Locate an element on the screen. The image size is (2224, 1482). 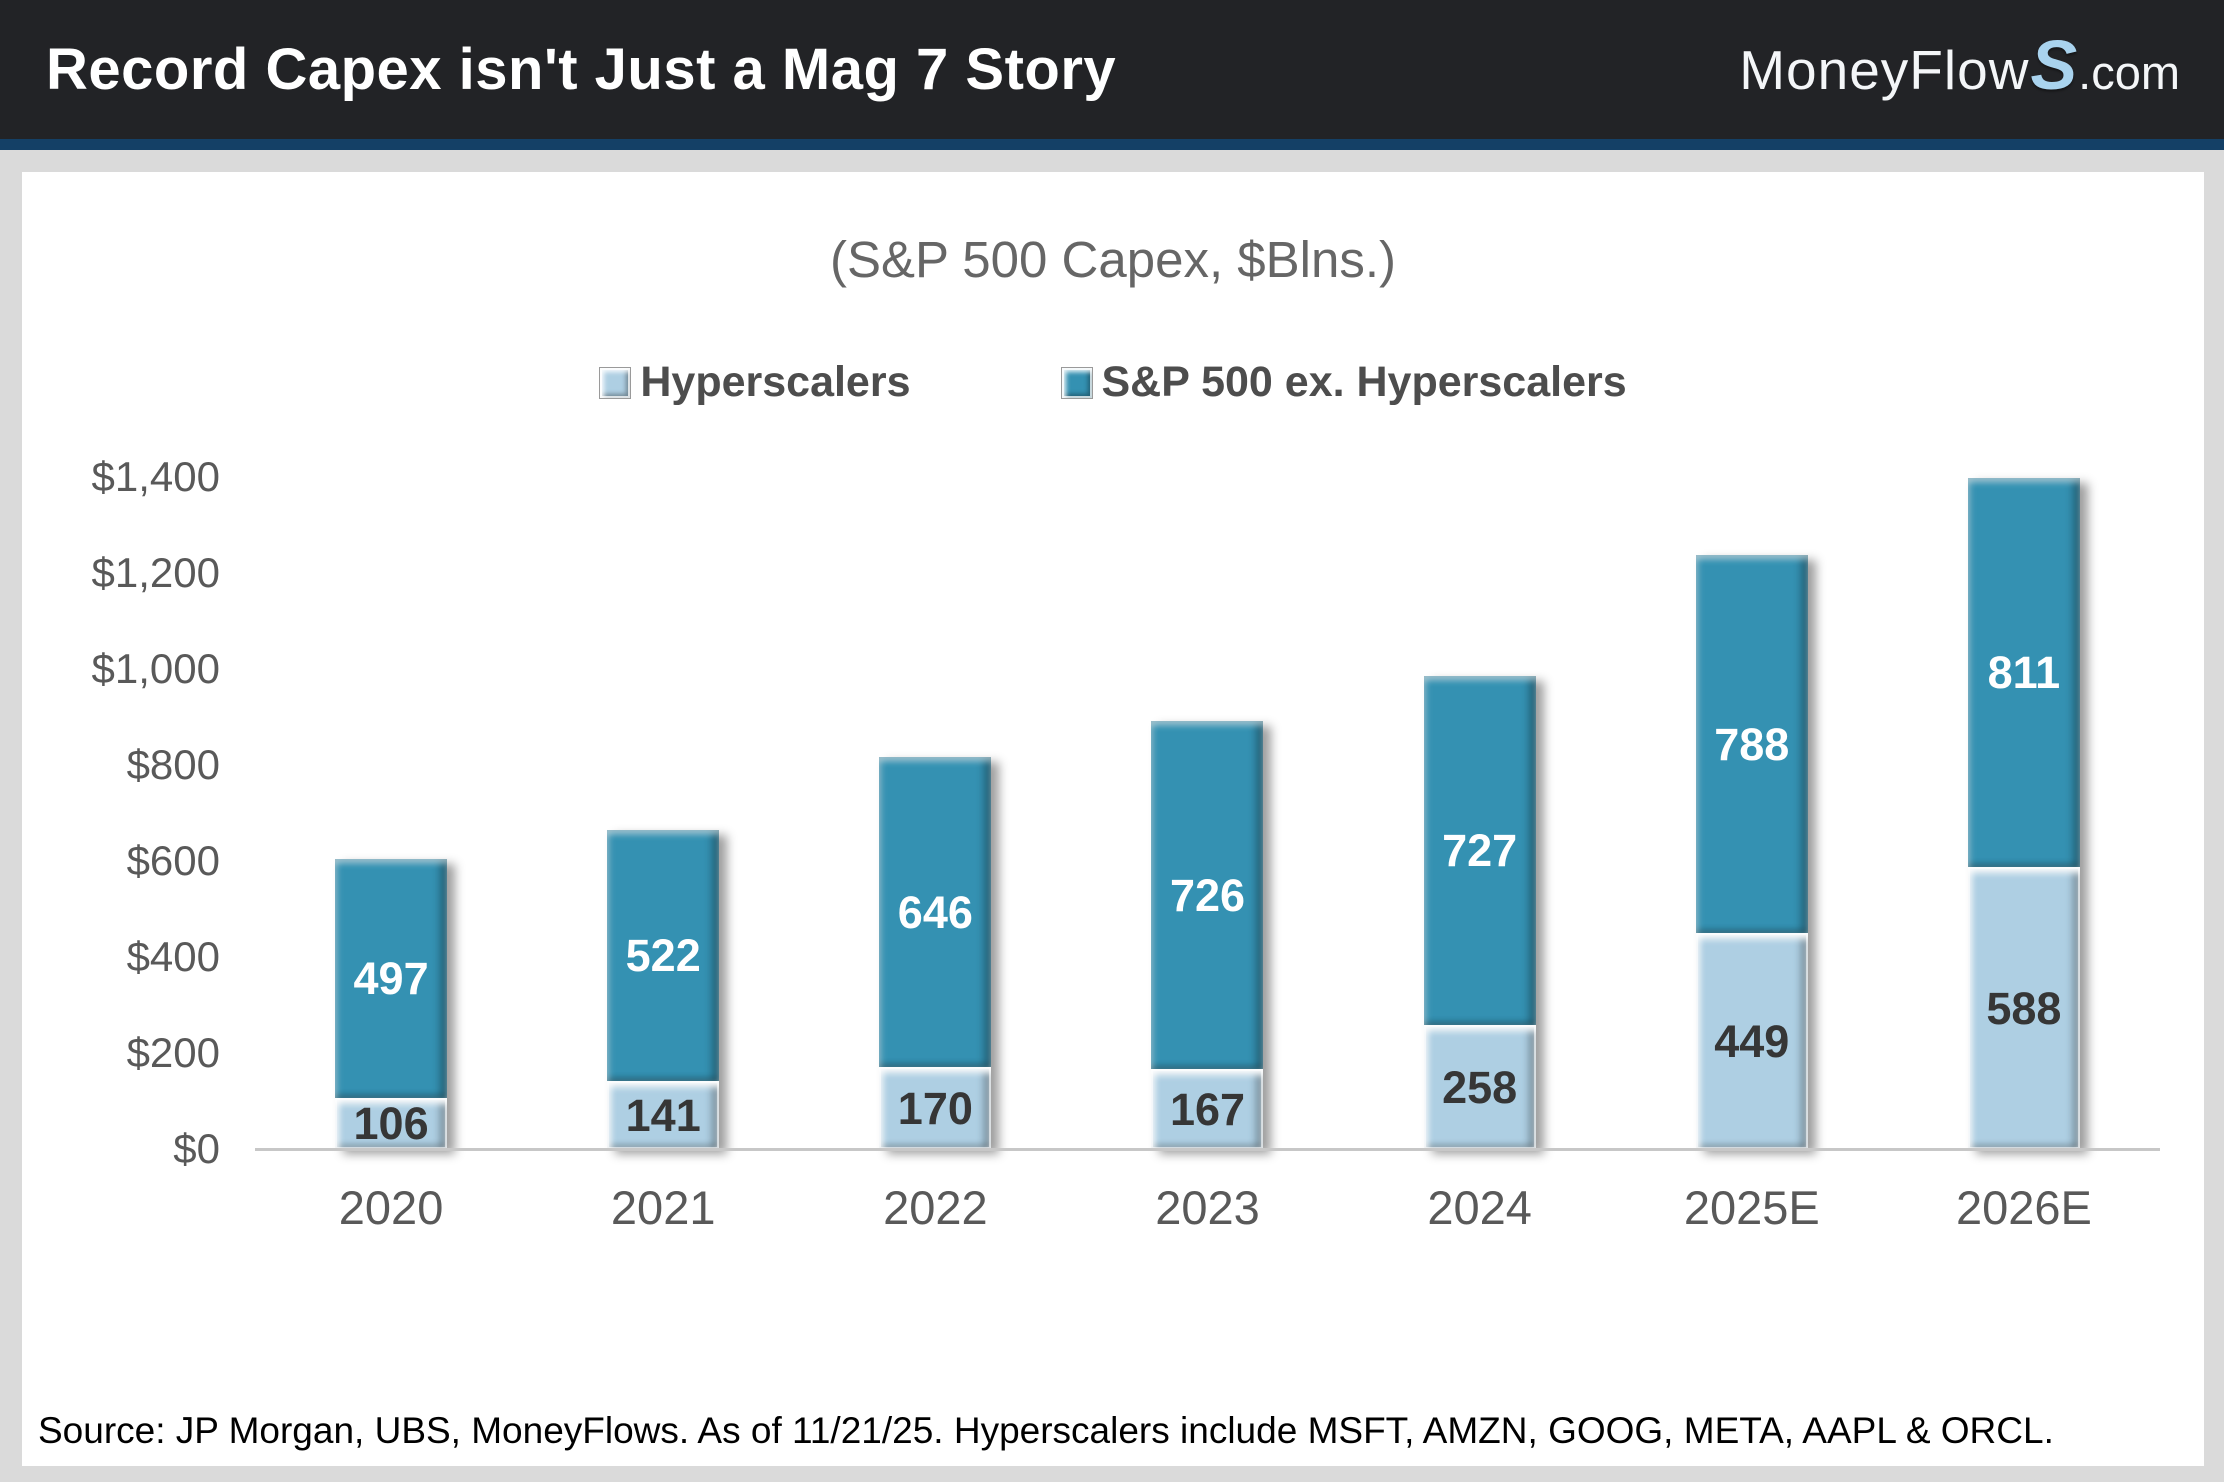
bar-value-label-s-p-500-ex-hyperscalers-2026e: 811 is located at coordinates (2024, 672).